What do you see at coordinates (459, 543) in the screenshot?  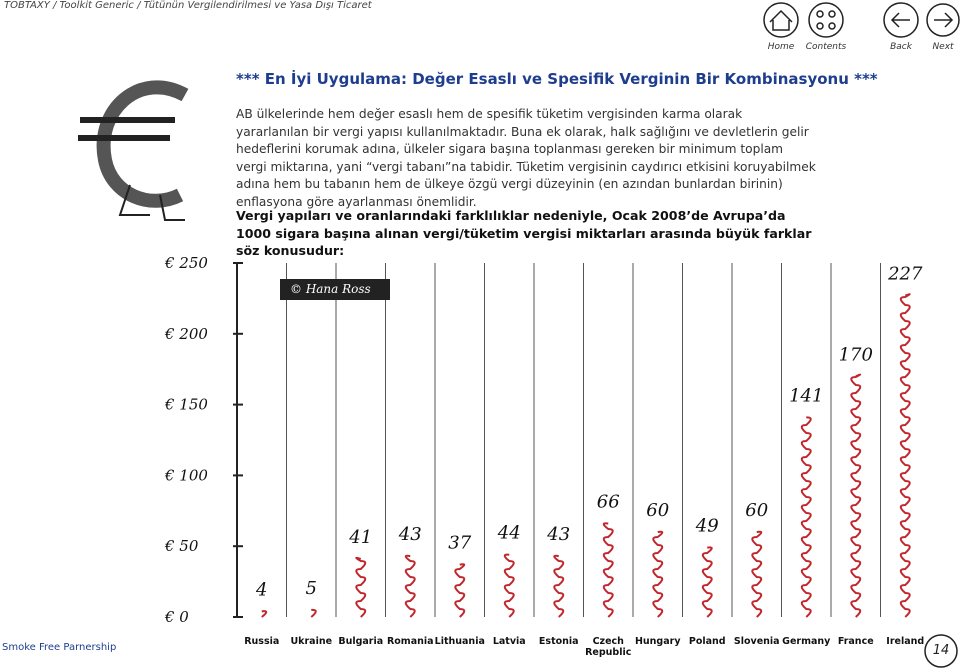 I see `value-label: 37` at bounding box center [459, 543].